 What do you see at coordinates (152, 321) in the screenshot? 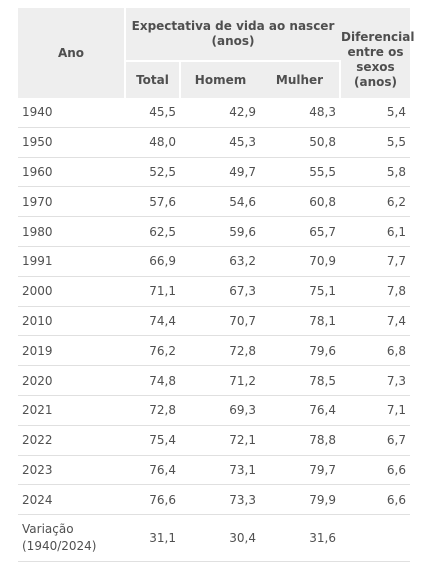
I see `cell-total: 74,4` at bounding box center [152, 321].